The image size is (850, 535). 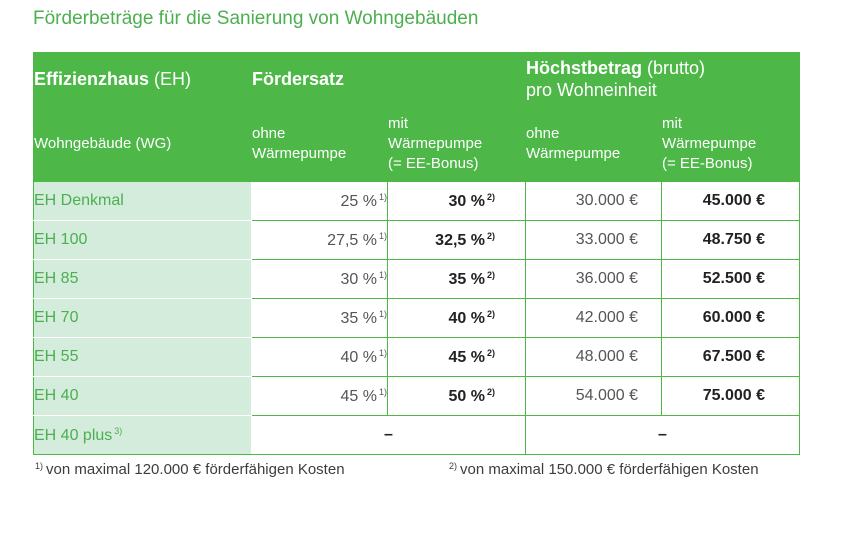 I want to click on max-ee-cell: 67.500 €, so click(x=730, y=357).